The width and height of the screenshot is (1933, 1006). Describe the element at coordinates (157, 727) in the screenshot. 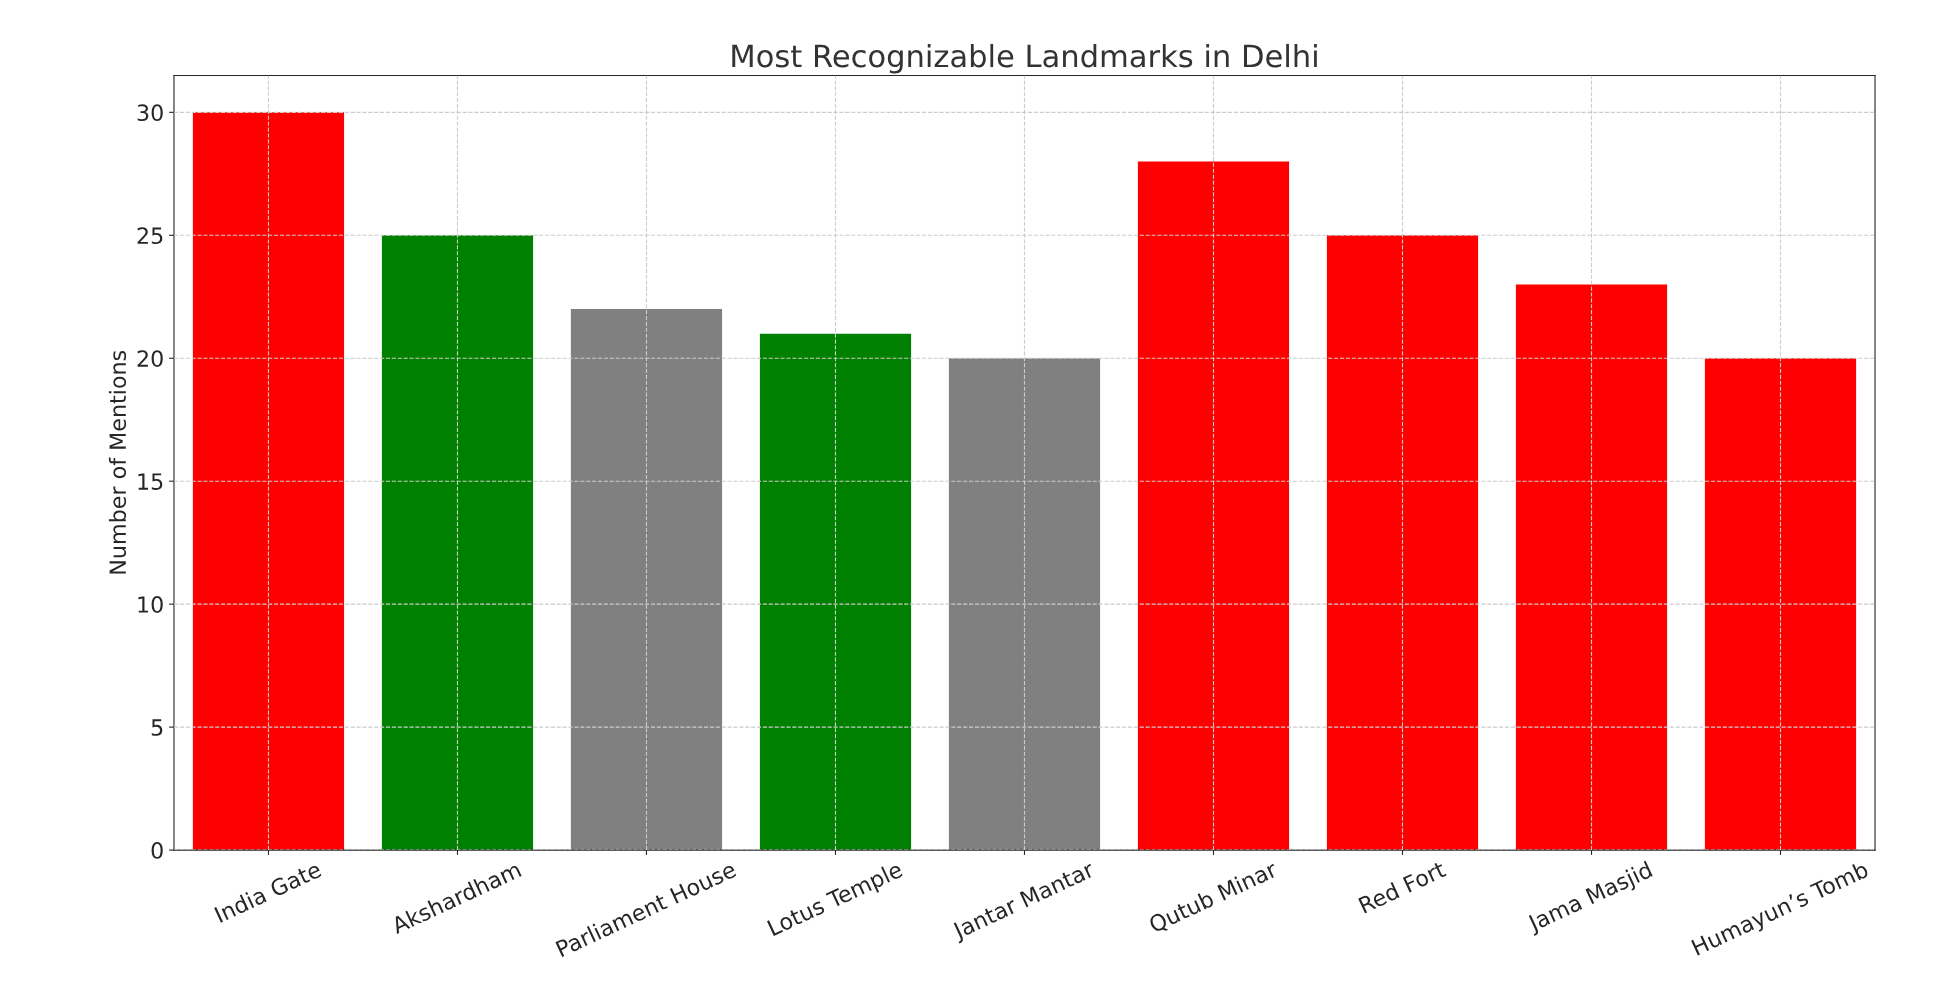

I see `y-tick-label: 5` at that location.